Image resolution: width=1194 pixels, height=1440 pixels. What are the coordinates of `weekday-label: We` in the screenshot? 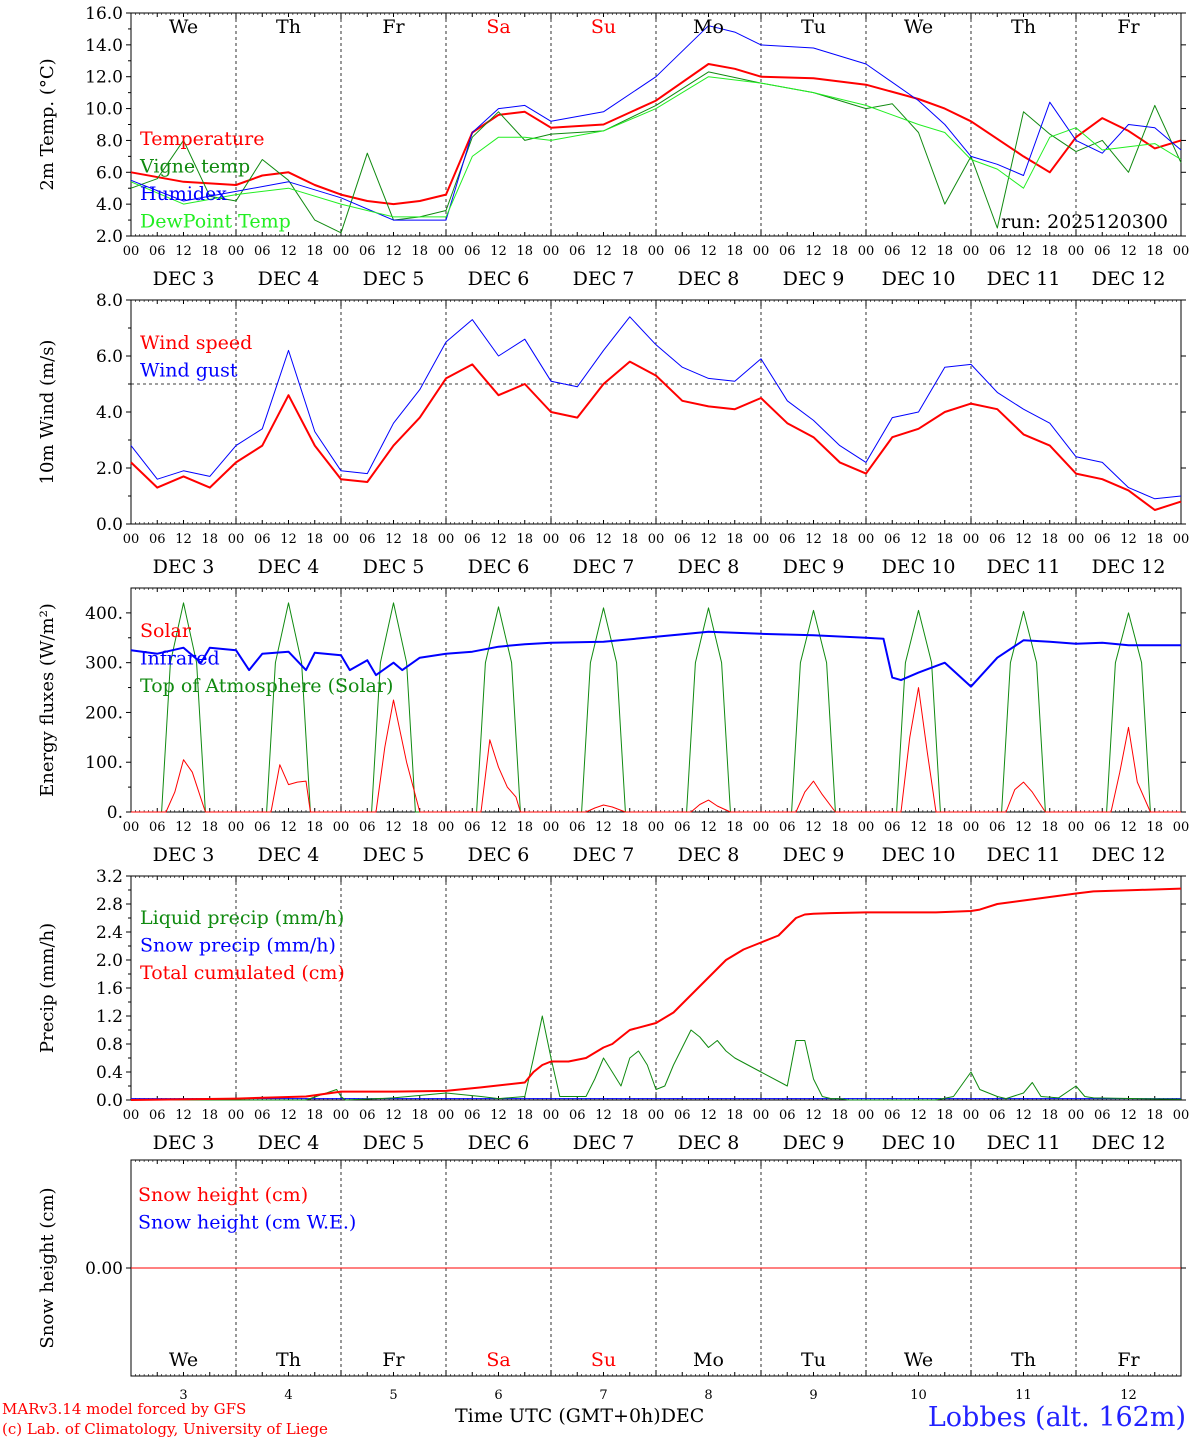 It's located at (918, 1360).